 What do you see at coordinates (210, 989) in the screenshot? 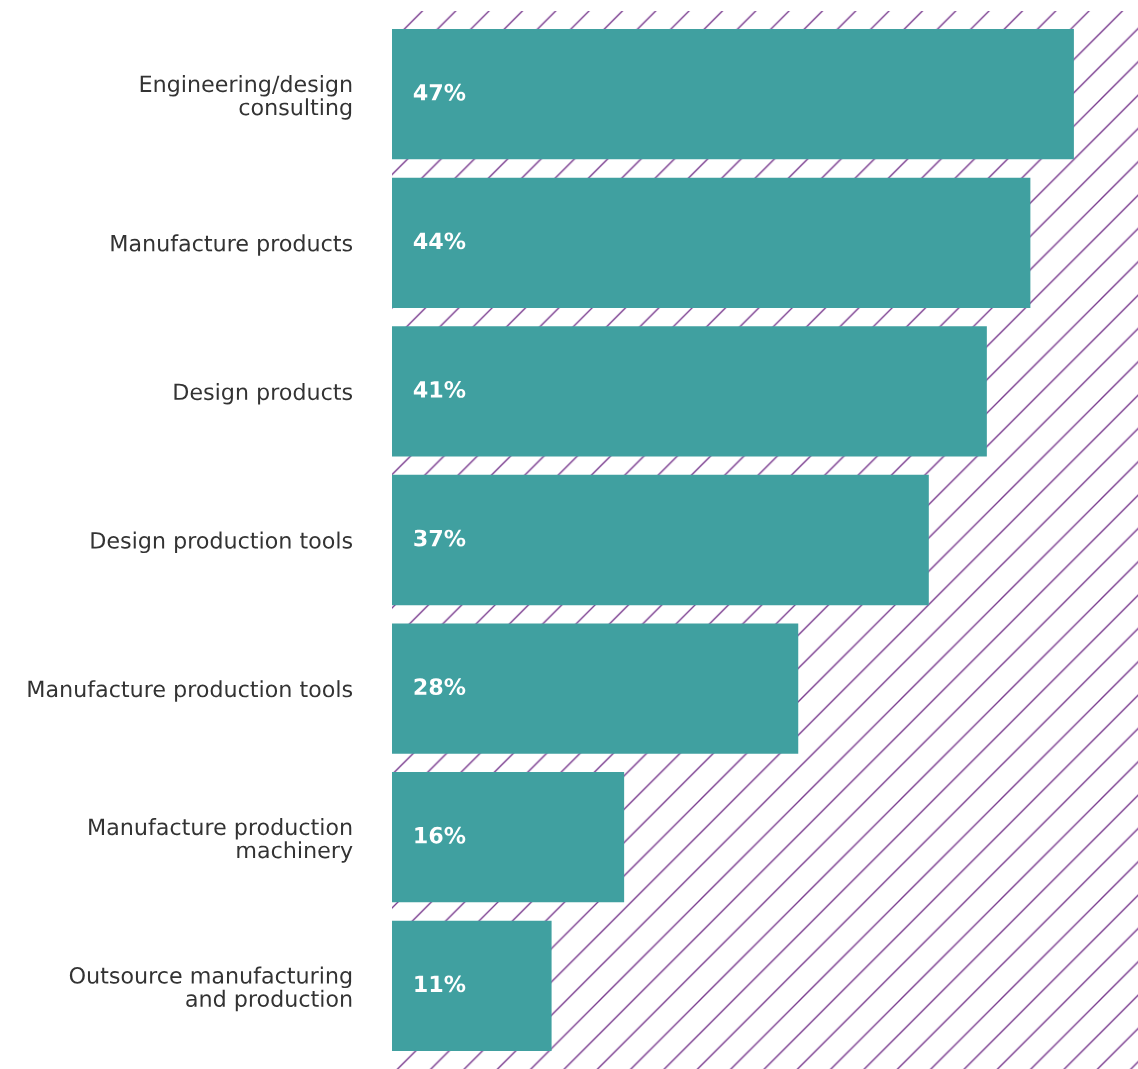
I see `y-tick-label: Outsource manufacturing and production` at bounding box center [210, 989].